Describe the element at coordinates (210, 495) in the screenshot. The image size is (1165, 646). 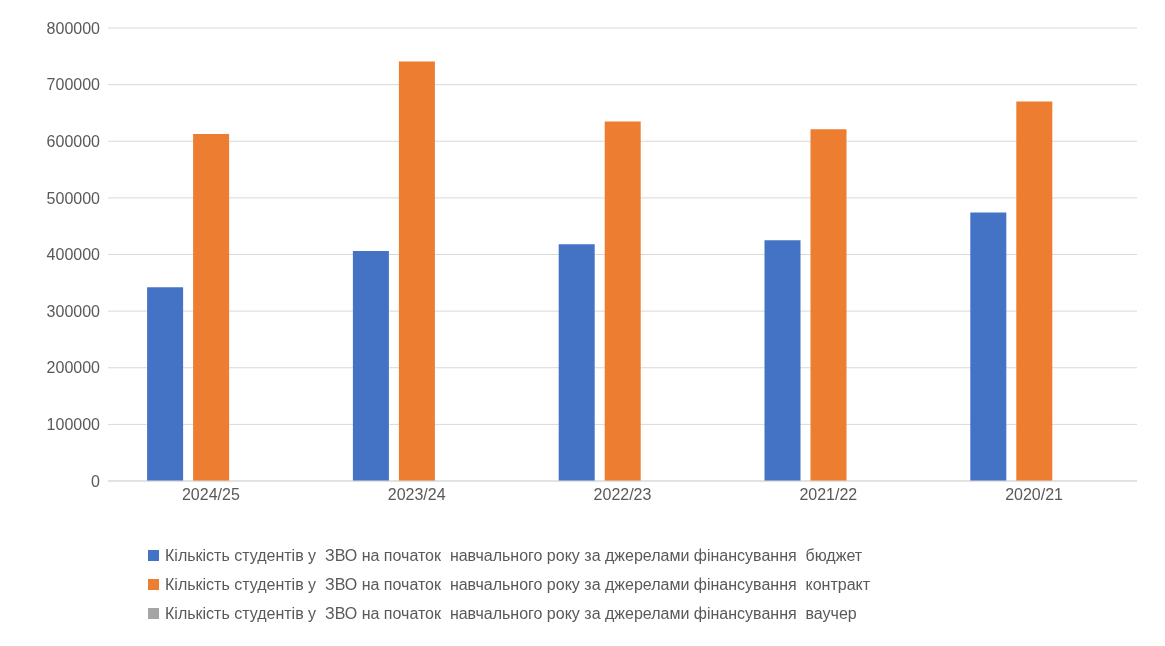
I see `x-tick-label: 2024/25` at that location.